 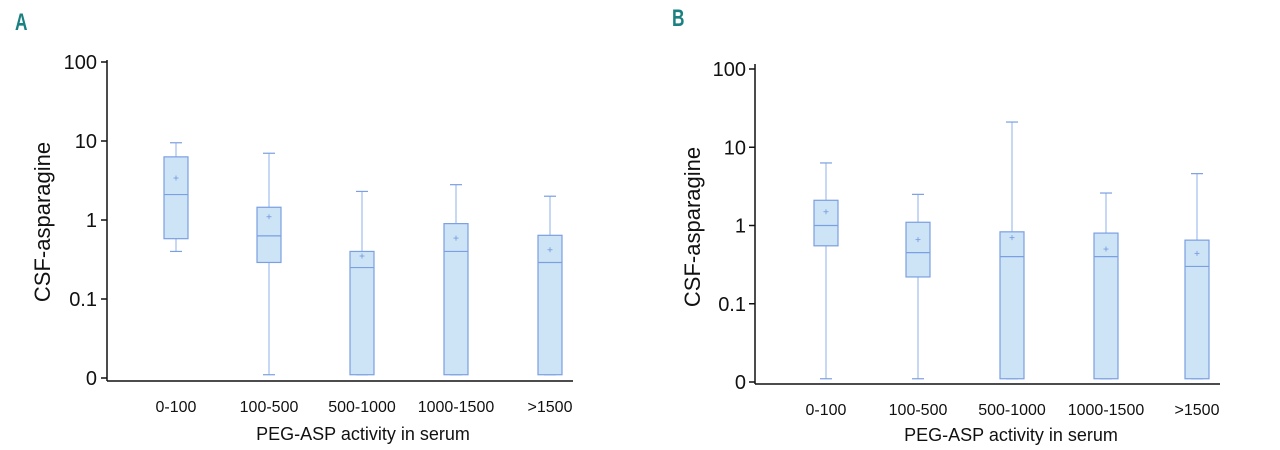 I want to click on category-label-b-4: >1500, so click(x=1197, y=410).